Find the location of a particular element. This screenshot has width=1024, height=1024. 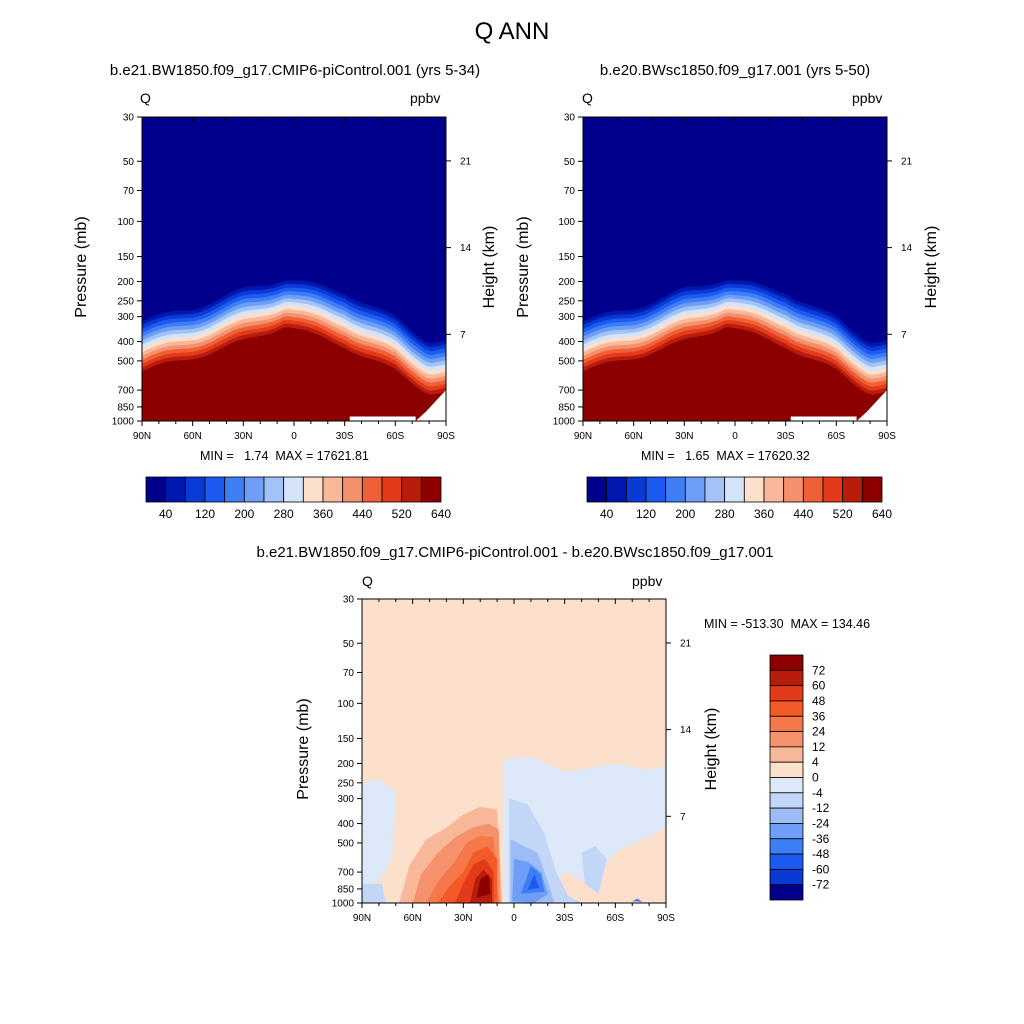

panel-3-lat-tick-label: 90S is located at coordinates (666, 918).